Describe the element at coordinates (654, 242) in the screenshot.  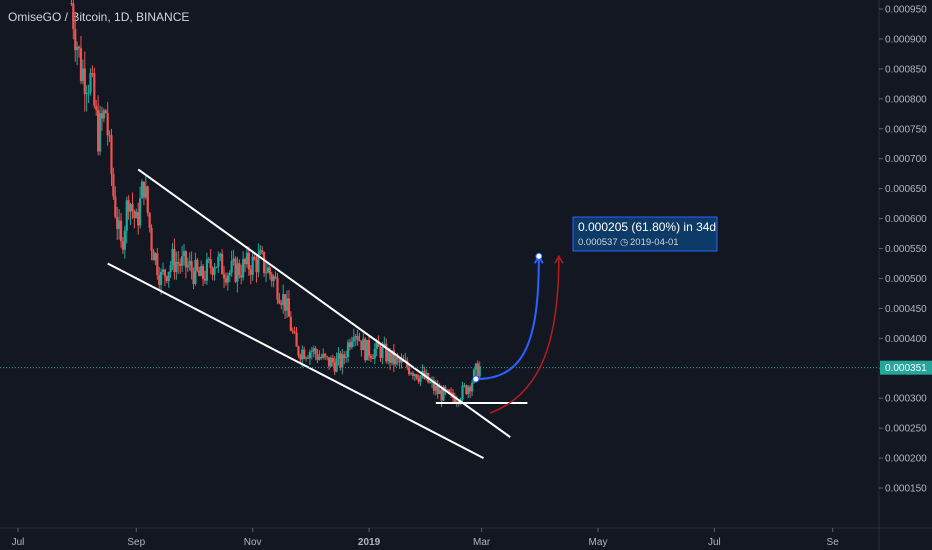
I see `projection-target-date: 2019-04-01` at that location.